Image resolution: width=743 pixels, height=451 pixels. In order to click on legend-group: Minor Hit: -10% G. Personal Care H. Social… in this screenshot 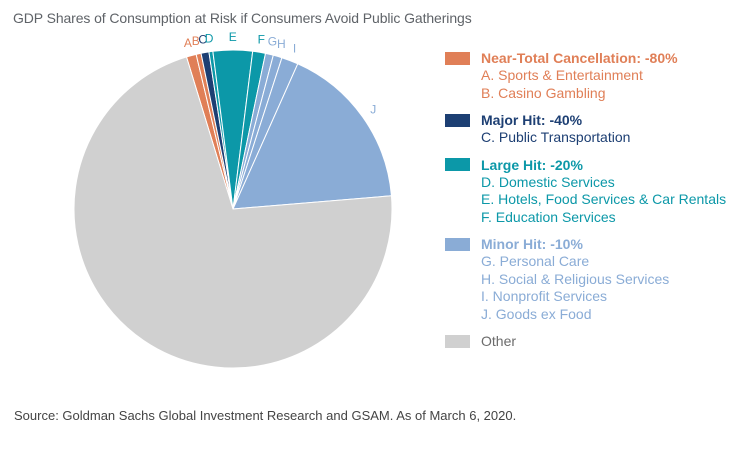, I will do `click(592, 279)`.